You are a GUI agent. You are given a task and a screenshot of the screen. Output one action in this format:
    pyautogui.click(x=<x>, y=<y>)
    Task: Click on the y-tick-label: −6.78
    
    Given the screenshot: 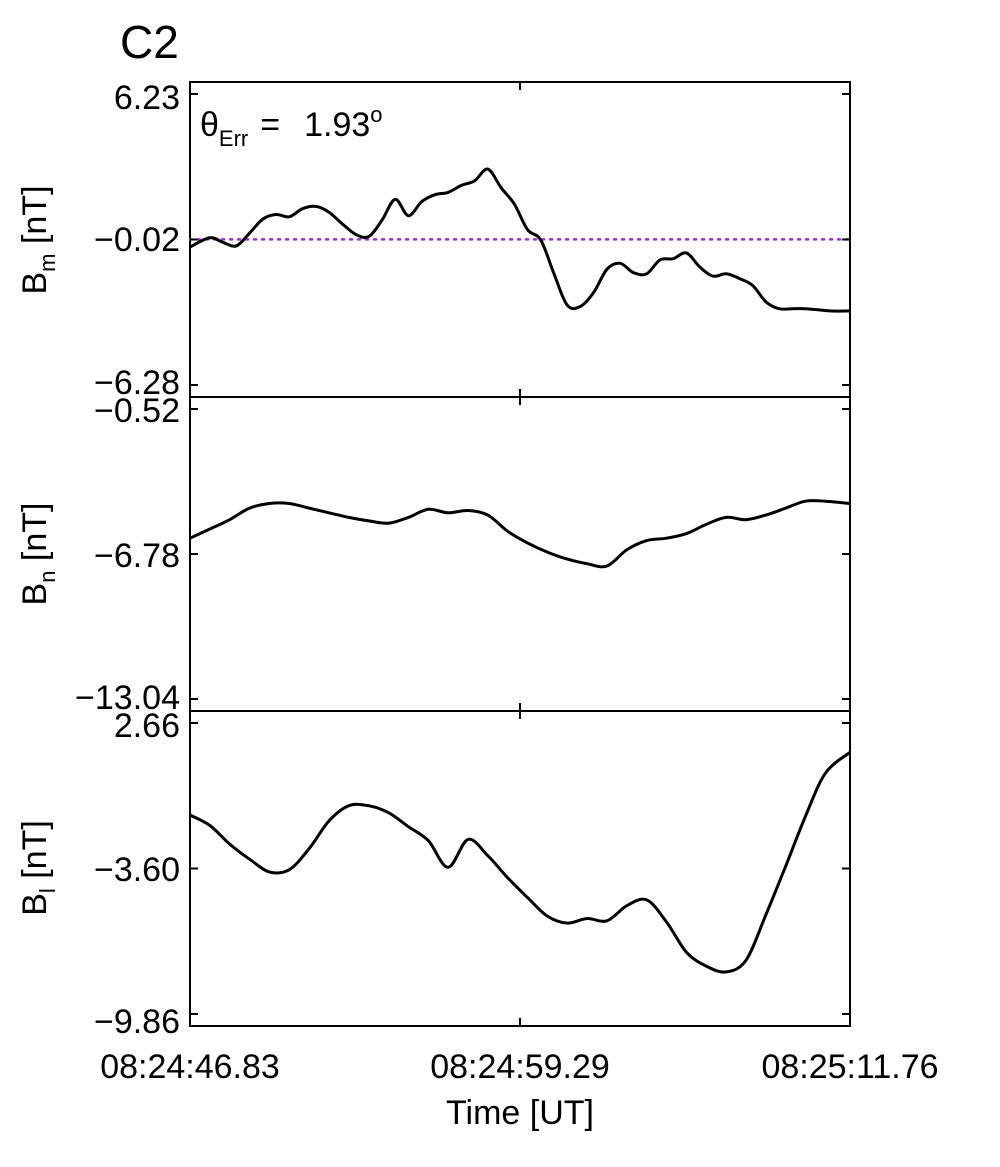 What is the action you would take?
    pyautogui.click(x=137, y=556)
    